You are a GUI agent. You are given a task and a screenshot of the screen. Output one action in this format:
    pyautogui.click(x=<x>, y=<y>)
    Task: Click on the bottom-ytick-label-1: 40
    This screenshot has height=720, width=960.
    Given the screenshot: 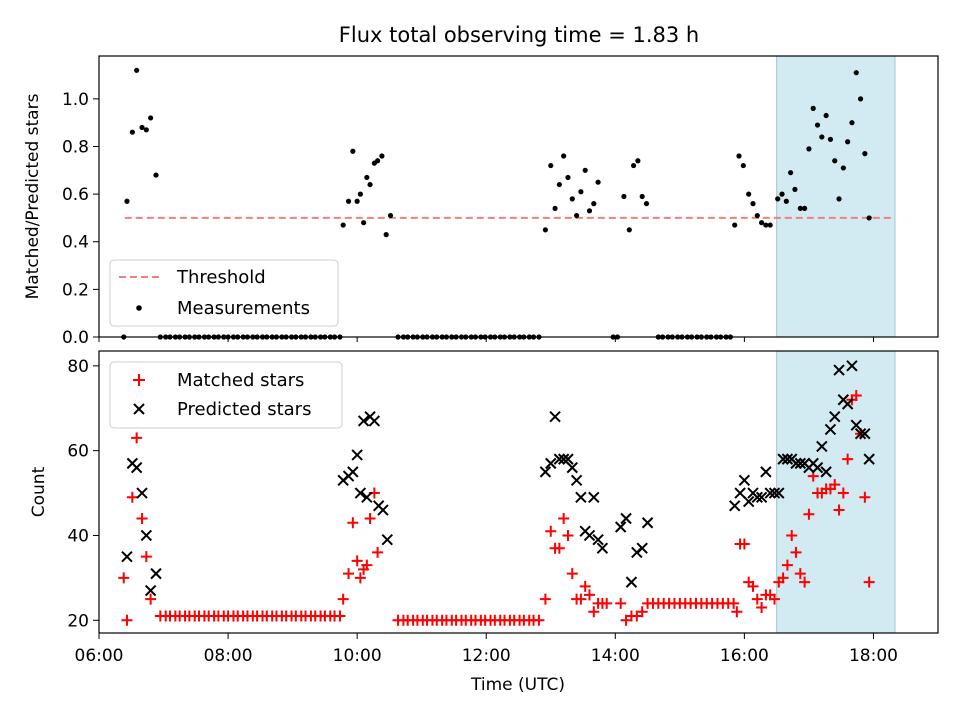 What is the action you would take?
    pyautogui.click(x=78, y=536)
    